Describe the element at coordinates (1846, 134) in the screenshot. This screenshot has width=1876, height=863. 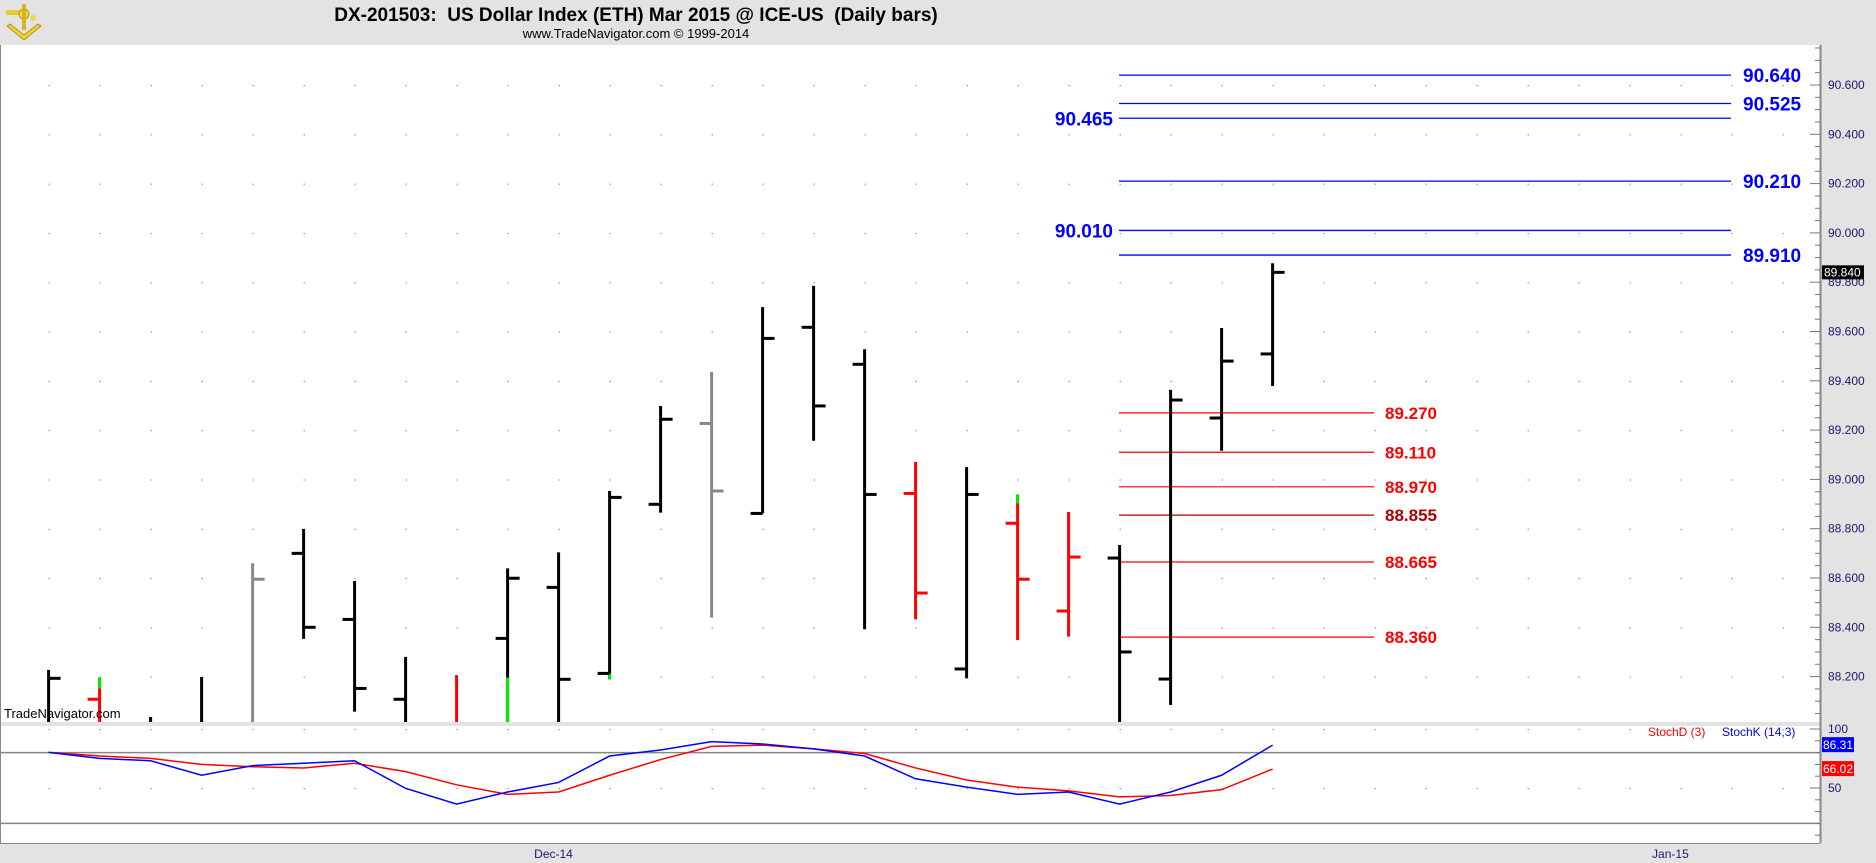
I see `y-tick-label: 90.400` at that location.